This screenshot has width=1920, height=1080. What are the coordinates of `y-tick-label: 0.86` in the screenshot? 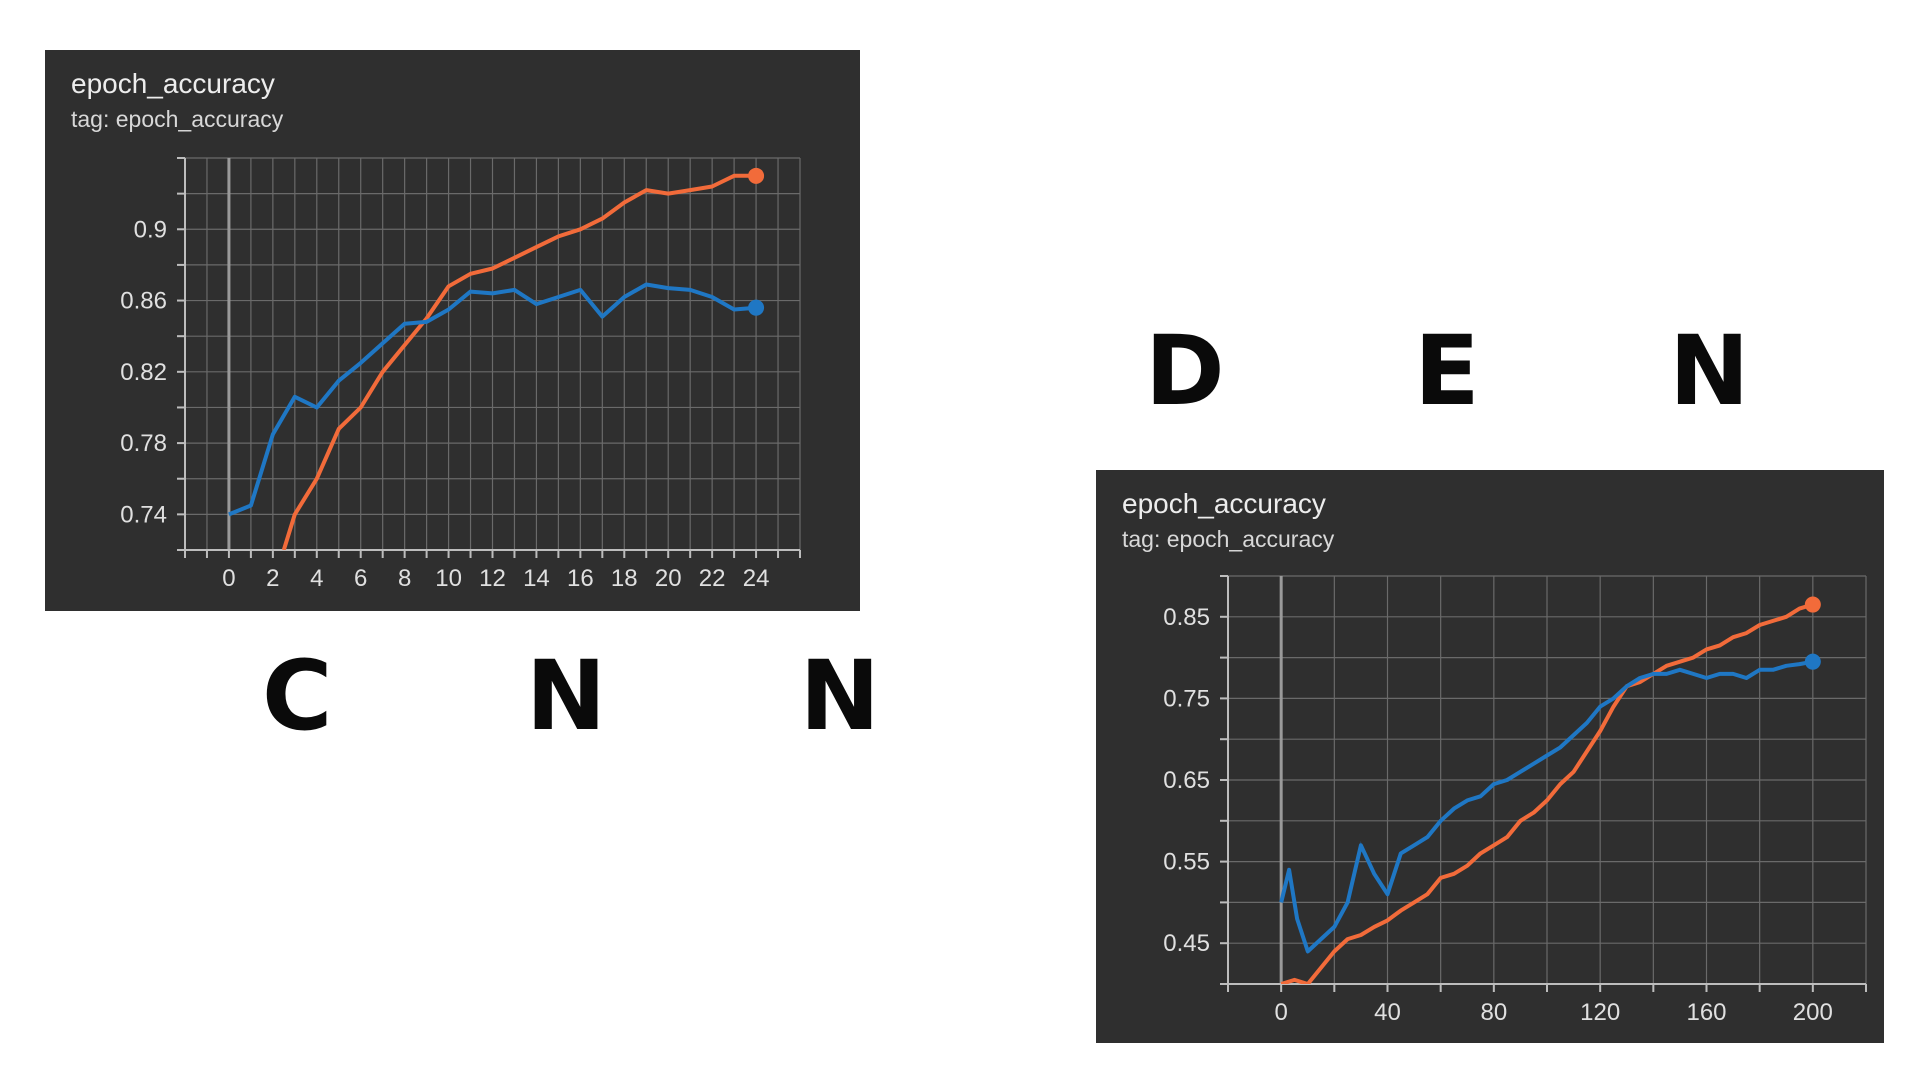 It's located at (143, 301).